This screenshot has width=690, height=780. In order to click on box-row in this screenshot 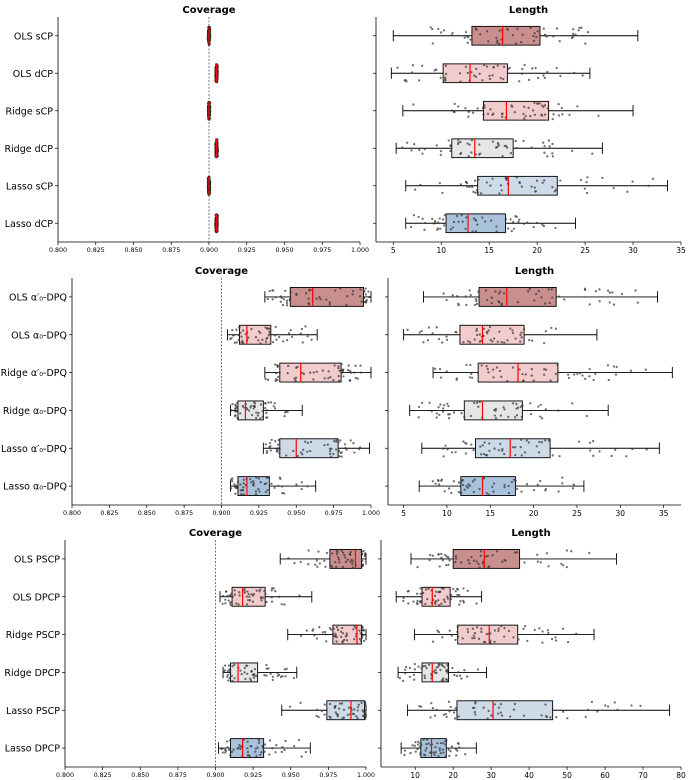, I will do `click(474, 223)`.